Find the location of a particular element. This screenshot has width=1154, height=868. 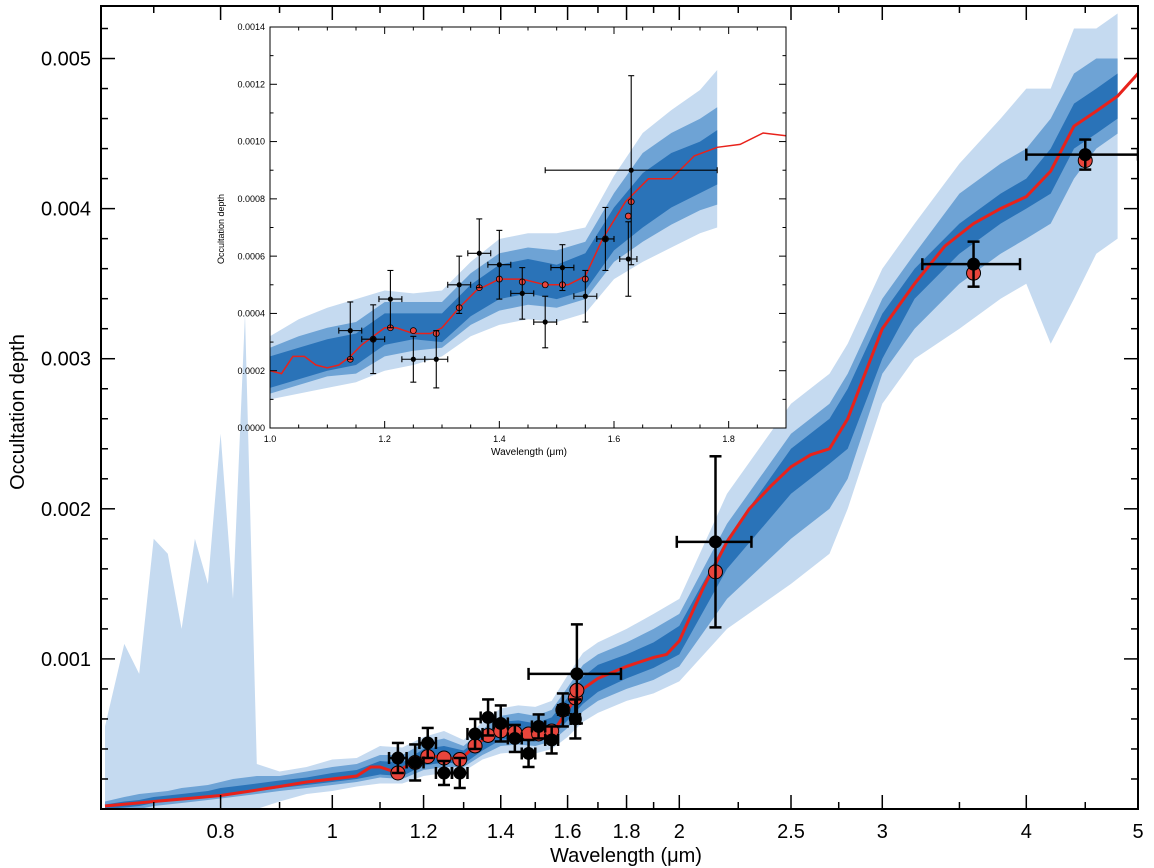

inset-y-axis-label: Occultation depth is located at coordinates (221, 229).